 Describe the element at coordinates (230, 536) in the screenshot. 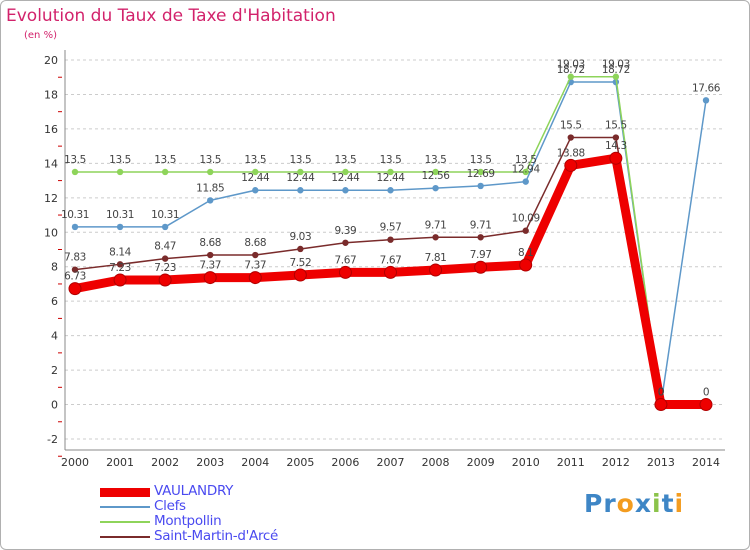

I see `legend-item: Saint-Martin-d'Arcé` at that location.